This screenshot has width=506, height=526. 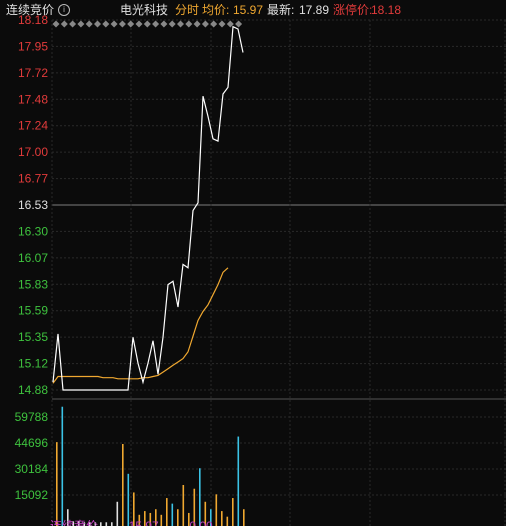 What do you see at coordinates (33, 179) in the screenshot?
I see `price-tick-label: 16.77` at bounding box center [33, 179].